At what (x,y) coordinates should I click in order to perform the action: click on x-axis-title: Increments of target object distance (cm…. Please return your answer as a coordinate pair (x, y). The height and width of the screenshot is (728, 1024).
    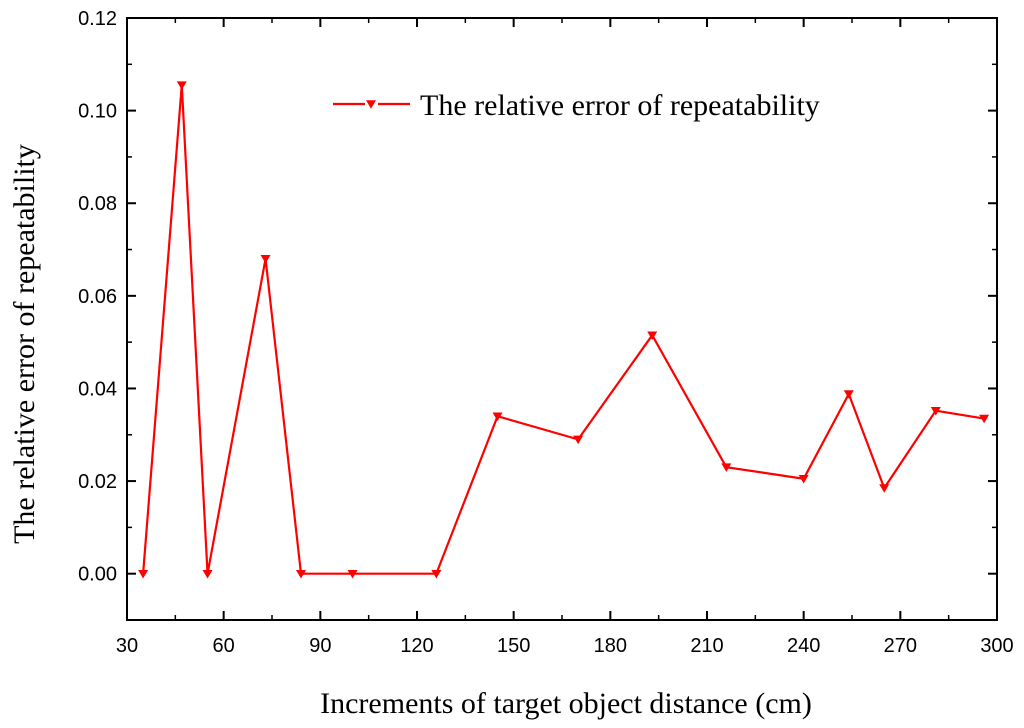
    Looking at the image, I should click on (566, 703).